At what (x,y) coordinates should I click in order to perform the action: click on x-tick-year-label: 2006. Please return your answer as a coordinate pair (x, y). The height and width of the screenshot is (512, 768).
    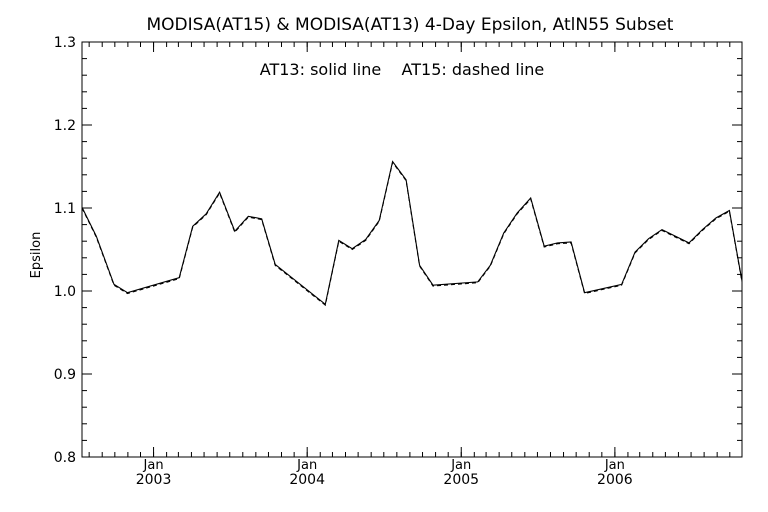
    Looking at the image, I should click on (615, 480).